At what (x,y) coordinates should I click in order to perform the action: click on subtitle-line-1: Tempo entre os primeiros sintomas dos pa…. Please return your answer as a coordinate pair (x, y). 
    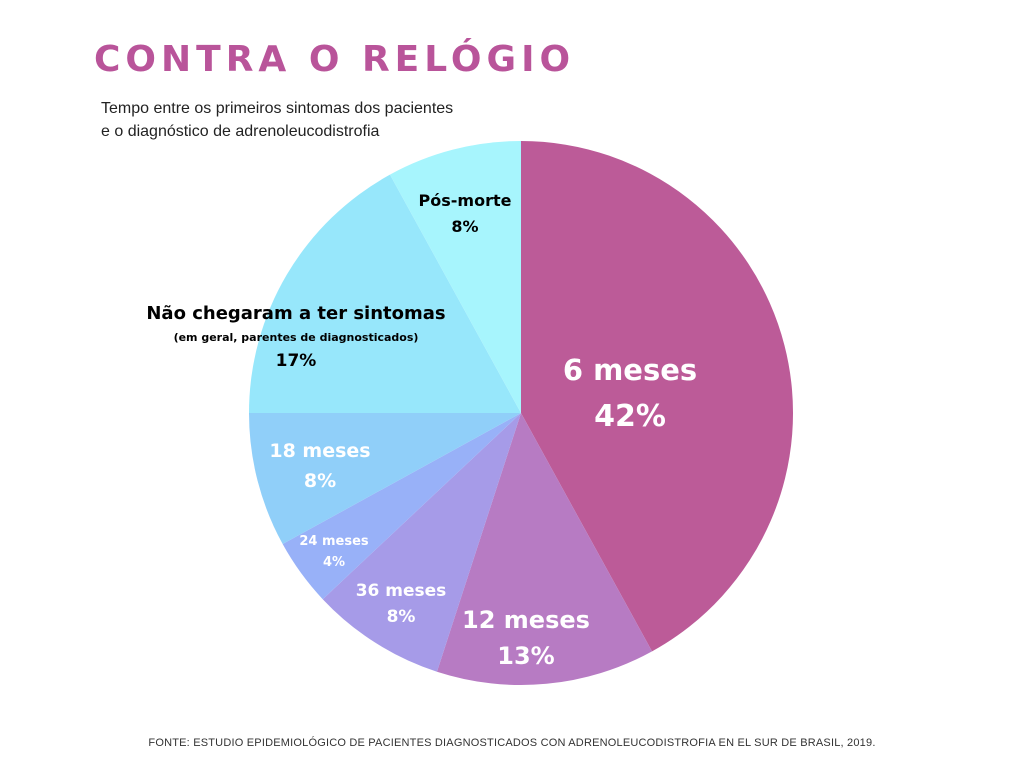
    Looking at the image, I should click on (277, 108).